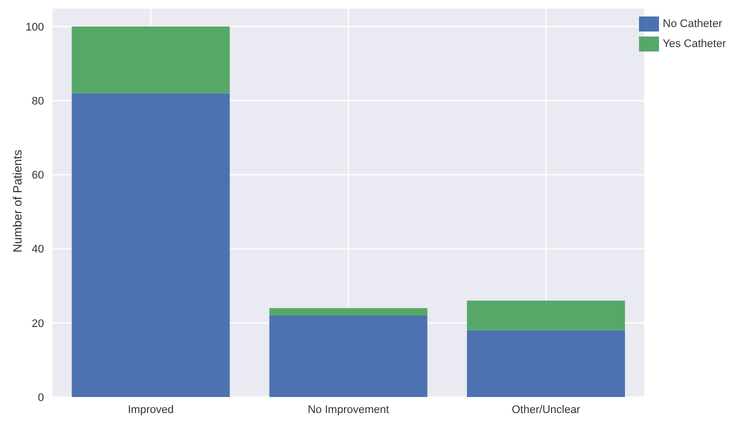  Describe the element at coordinates (38, 176) in the screenshot. I see `y-tick-label: 60` at that location.